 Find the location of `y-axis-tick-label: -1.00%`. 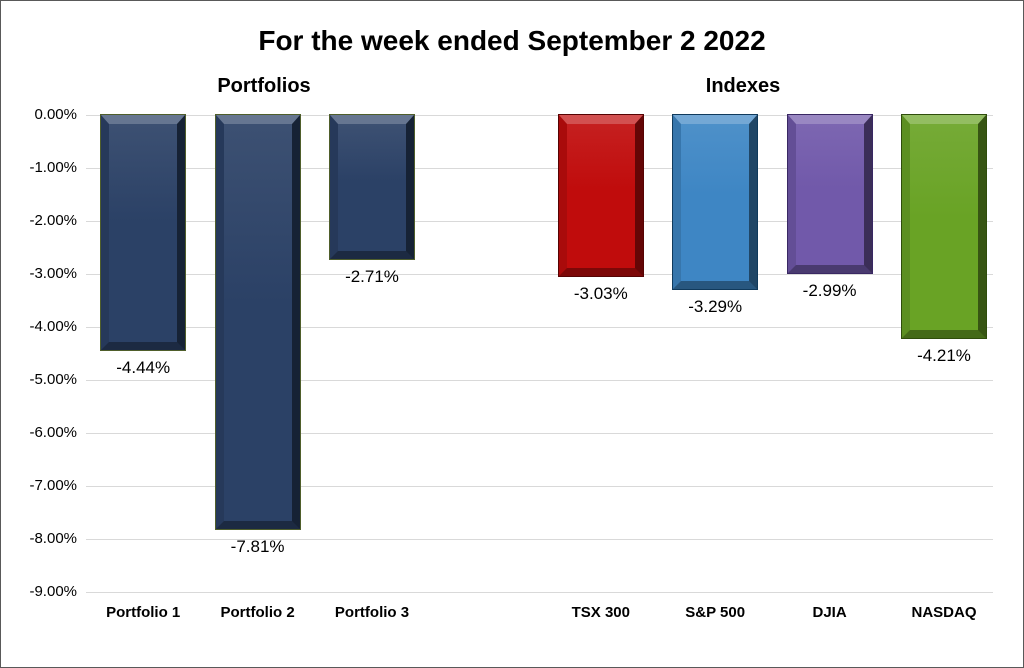

y-axis-tick-label: -1.00% is located at coordinates (53, 167).